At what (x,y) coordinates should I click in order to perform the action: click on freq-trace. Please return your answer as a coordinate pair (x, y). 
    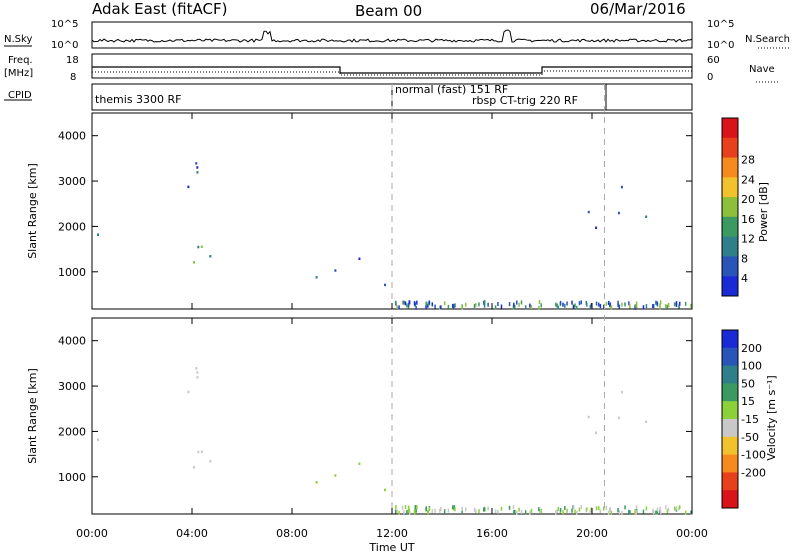
    Looking at the image, I should click on (392, 70).